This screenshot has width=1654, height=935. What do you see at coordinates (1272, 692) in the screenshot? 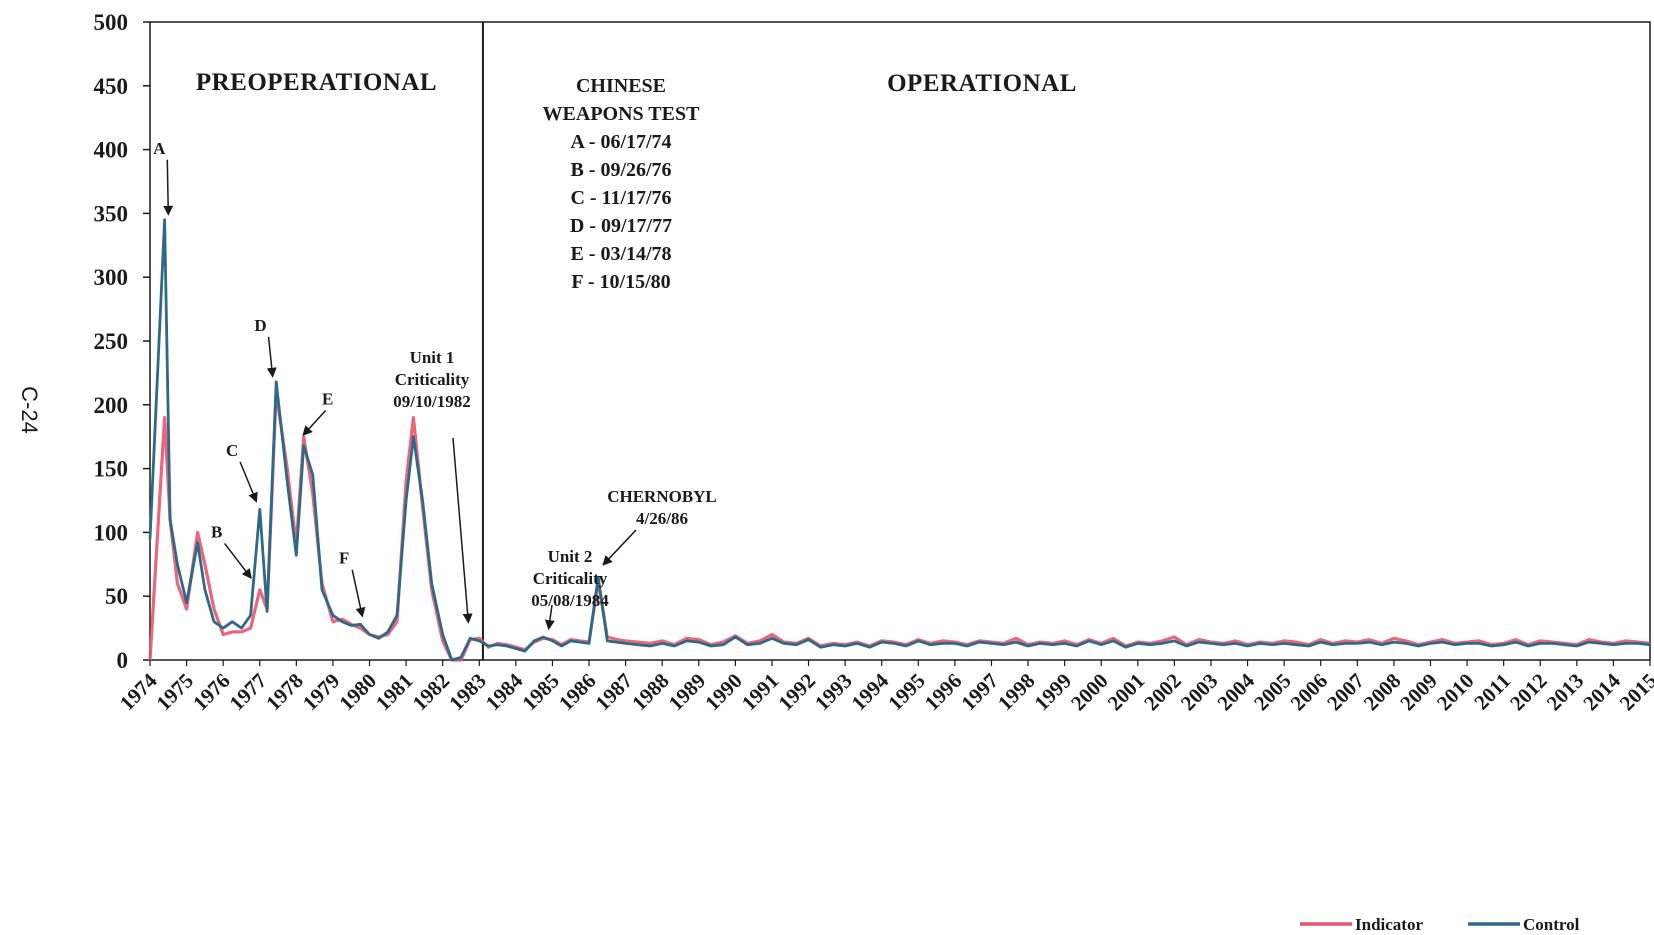
I see `x-tick-label: 2005` at bounding box center [1272, 692].